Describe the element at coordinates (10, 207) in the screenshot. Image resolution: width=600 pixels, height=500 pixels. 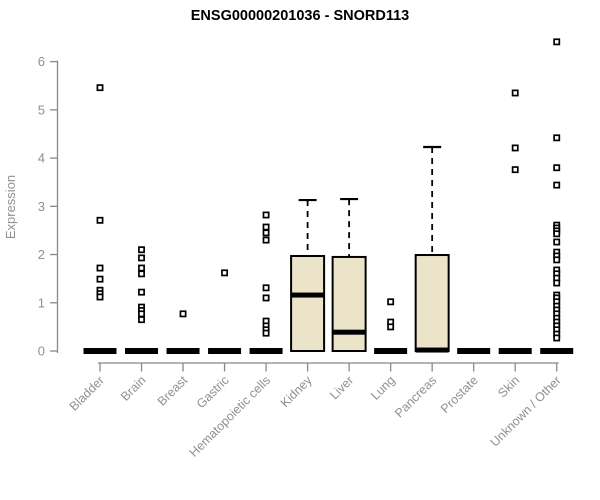
I see `y-axis-label: Expression` at that location.